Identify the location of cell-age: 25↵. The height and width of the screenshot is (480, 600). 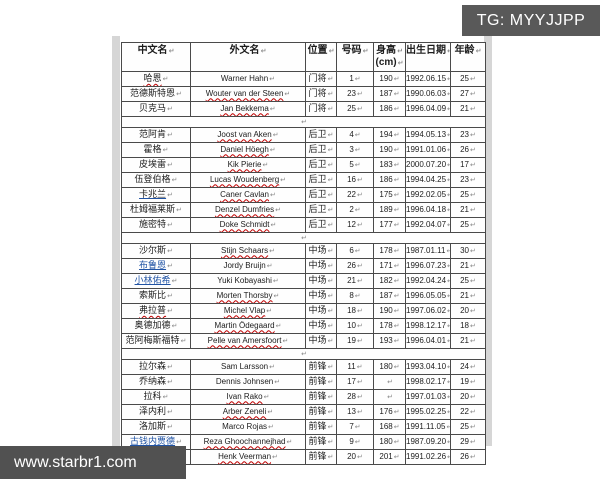
(468, 281).